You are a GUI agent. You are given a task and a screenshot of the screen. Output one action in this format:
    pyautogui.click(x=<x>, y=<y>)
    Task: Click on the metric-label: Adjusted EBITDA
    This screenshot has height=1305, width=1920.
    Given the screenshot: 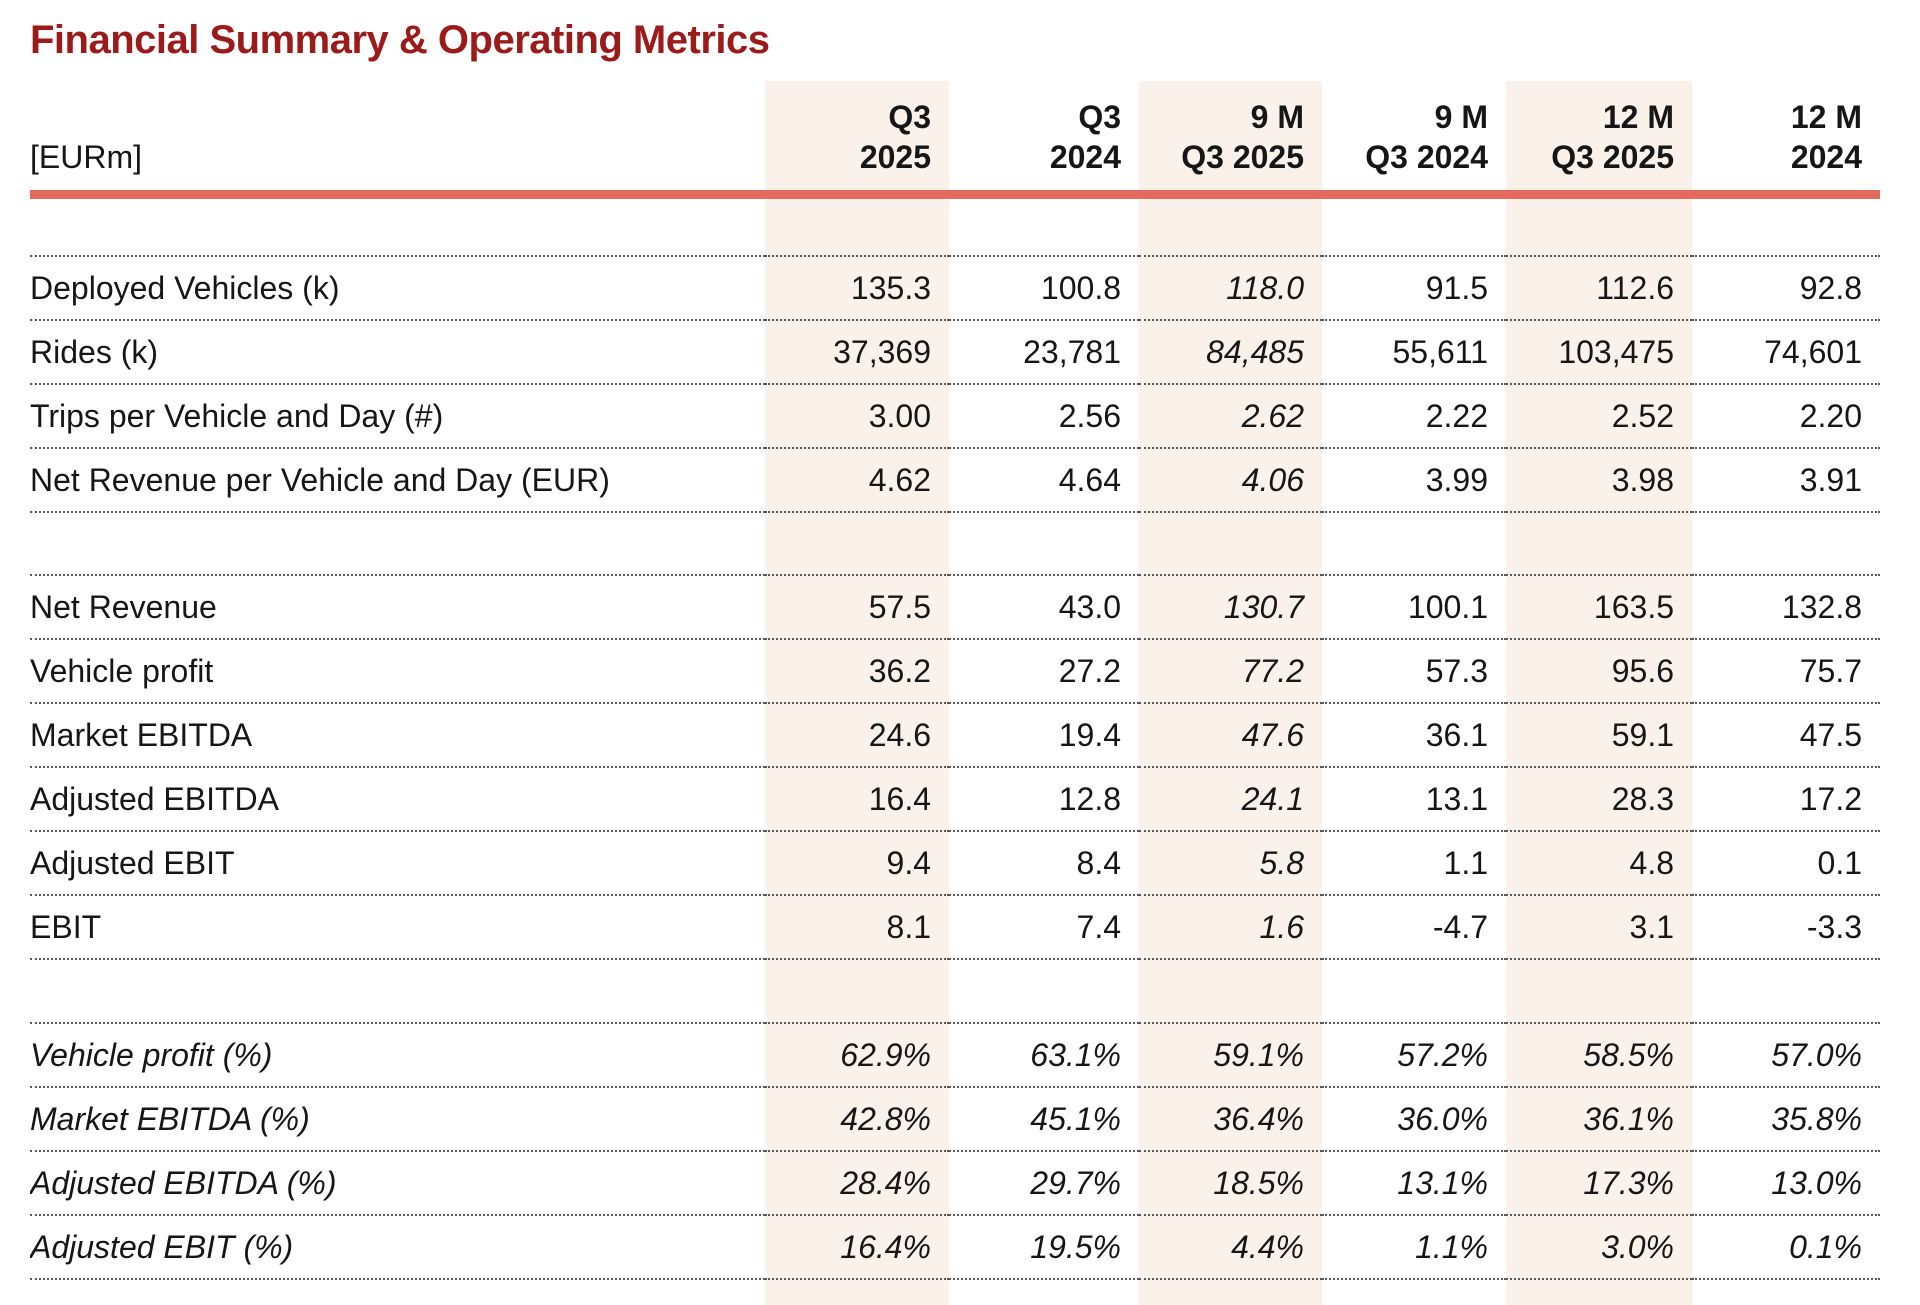 What is the action you would take?
    pyautogui.click(x=397, y=798)
    